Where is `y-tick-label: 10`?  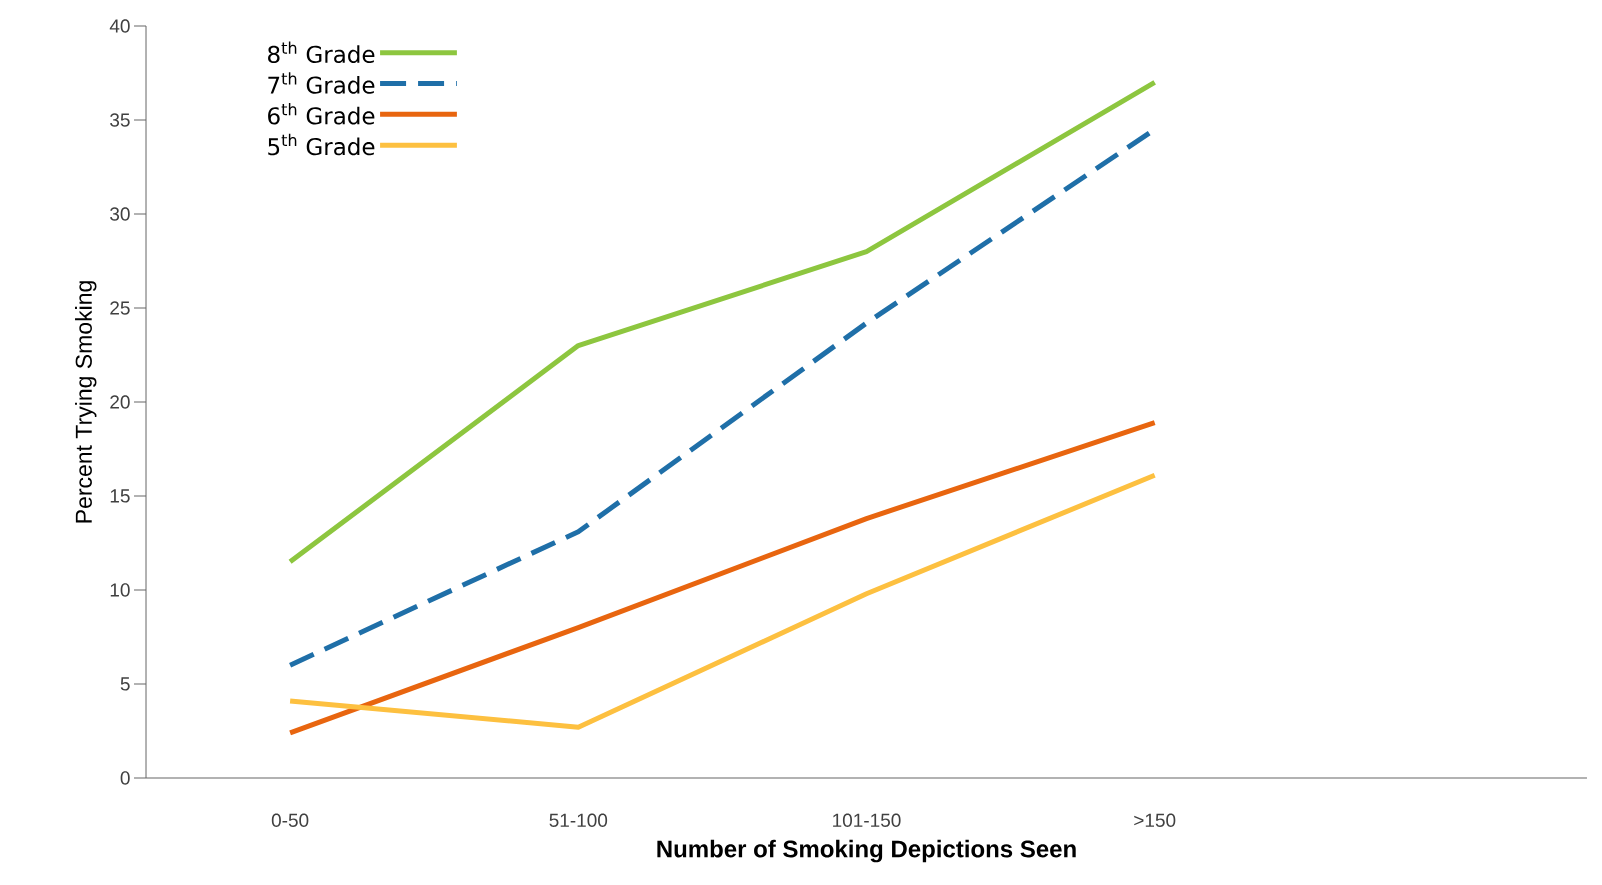
y-tick-label: 10 is located at coordinates (120, 590).